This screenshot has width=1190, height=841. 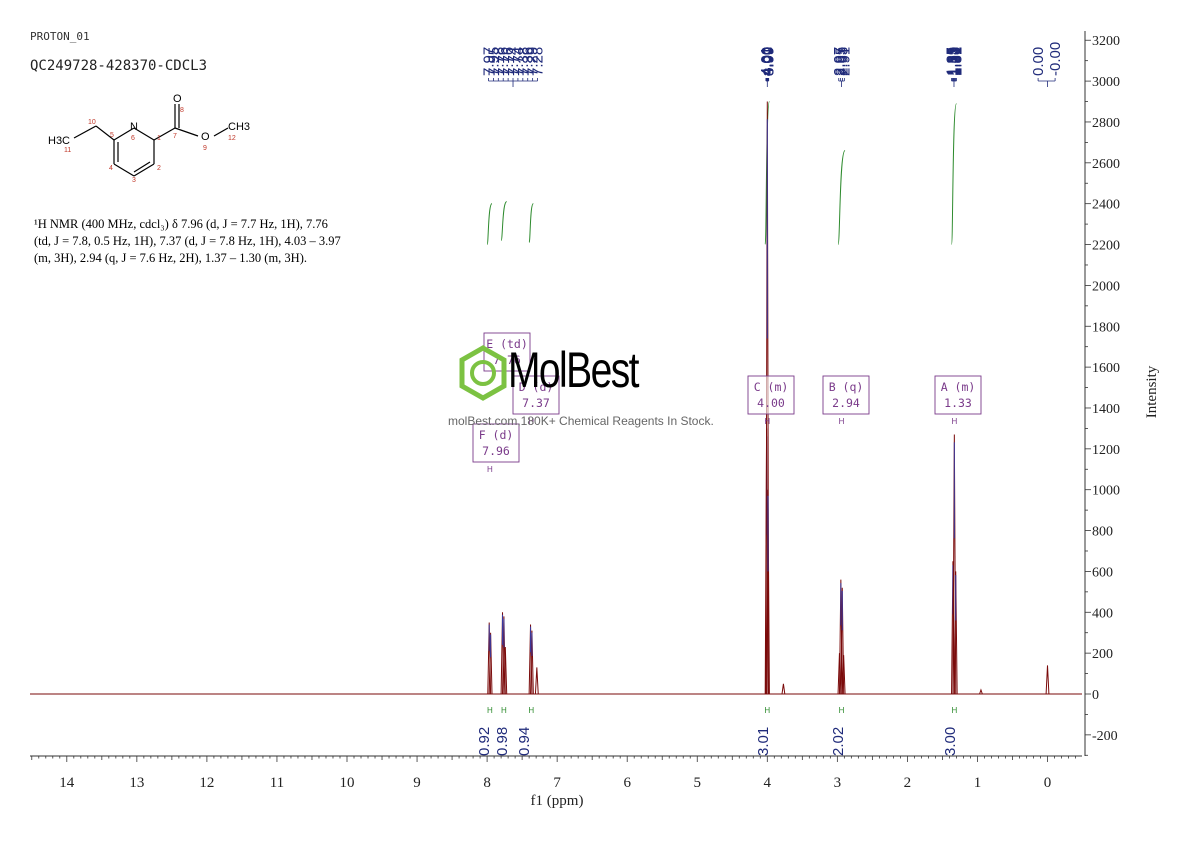 What do you see at coordinates (496, 451) in the screenshot?
I see `multiplet-shift: 7.96` at bounding box center [496, 451].